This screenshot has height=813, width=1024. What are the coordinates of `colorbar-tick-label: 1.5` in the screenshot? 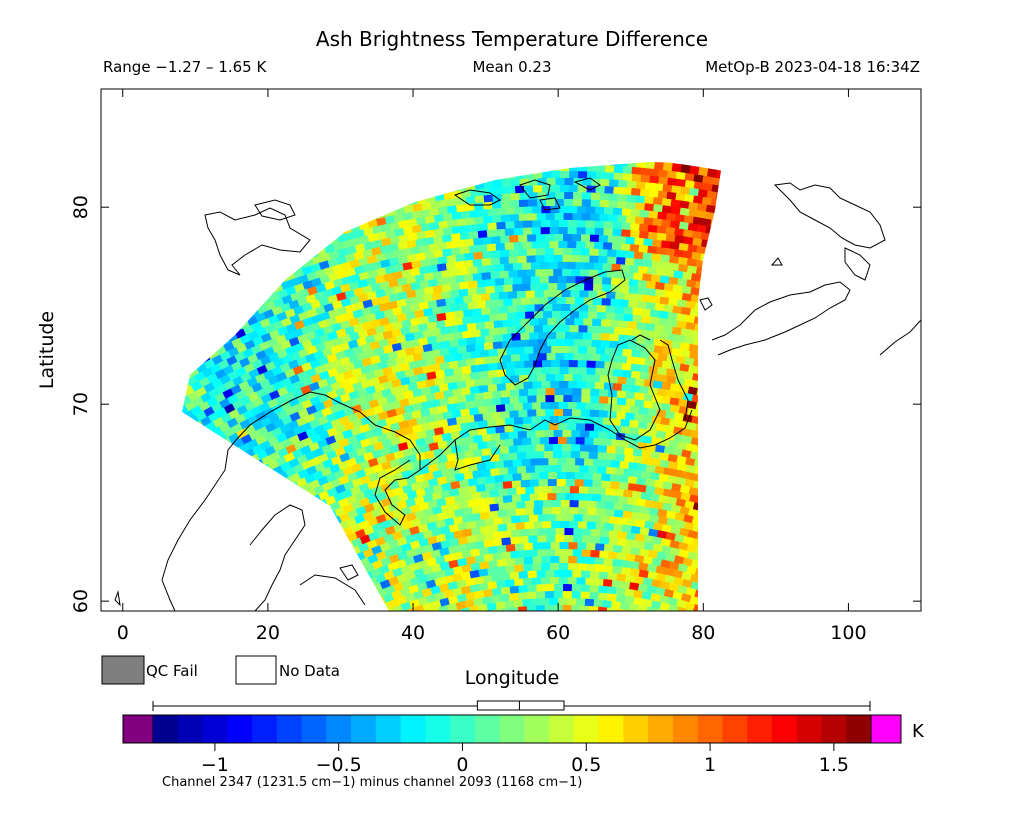 It's located at (834, 765).